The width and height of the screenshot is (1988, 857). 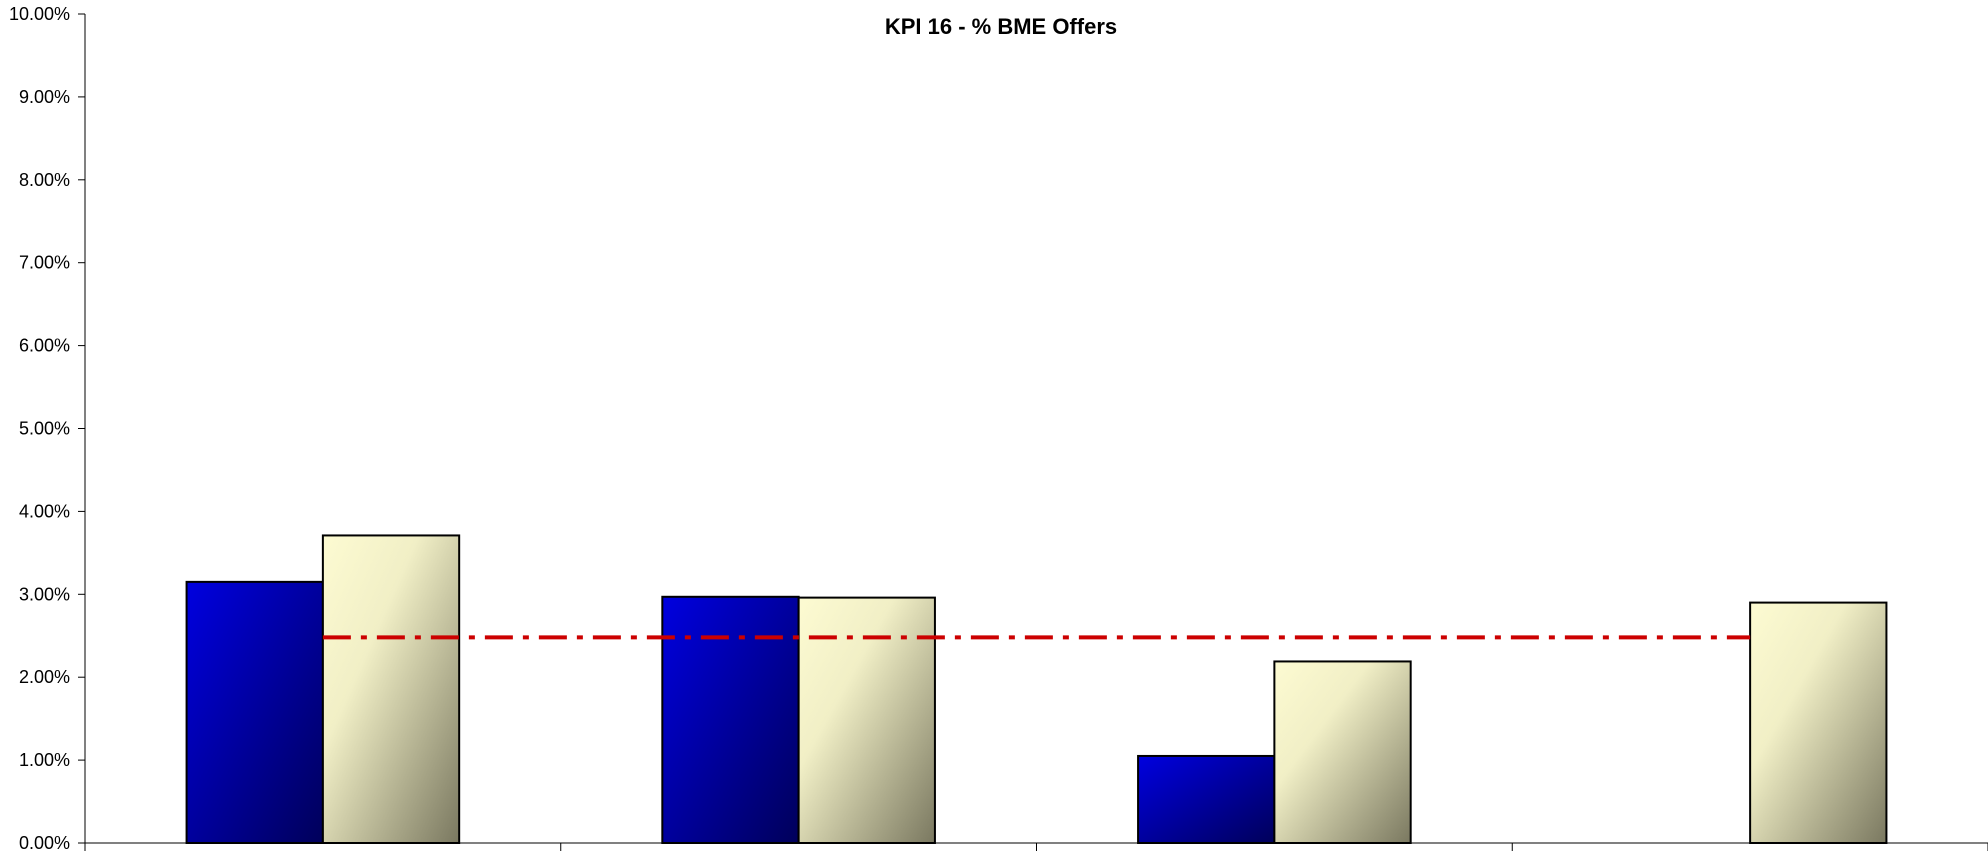 I want to click on y-tick-label: 3.00%, so click(x=44, y=594).